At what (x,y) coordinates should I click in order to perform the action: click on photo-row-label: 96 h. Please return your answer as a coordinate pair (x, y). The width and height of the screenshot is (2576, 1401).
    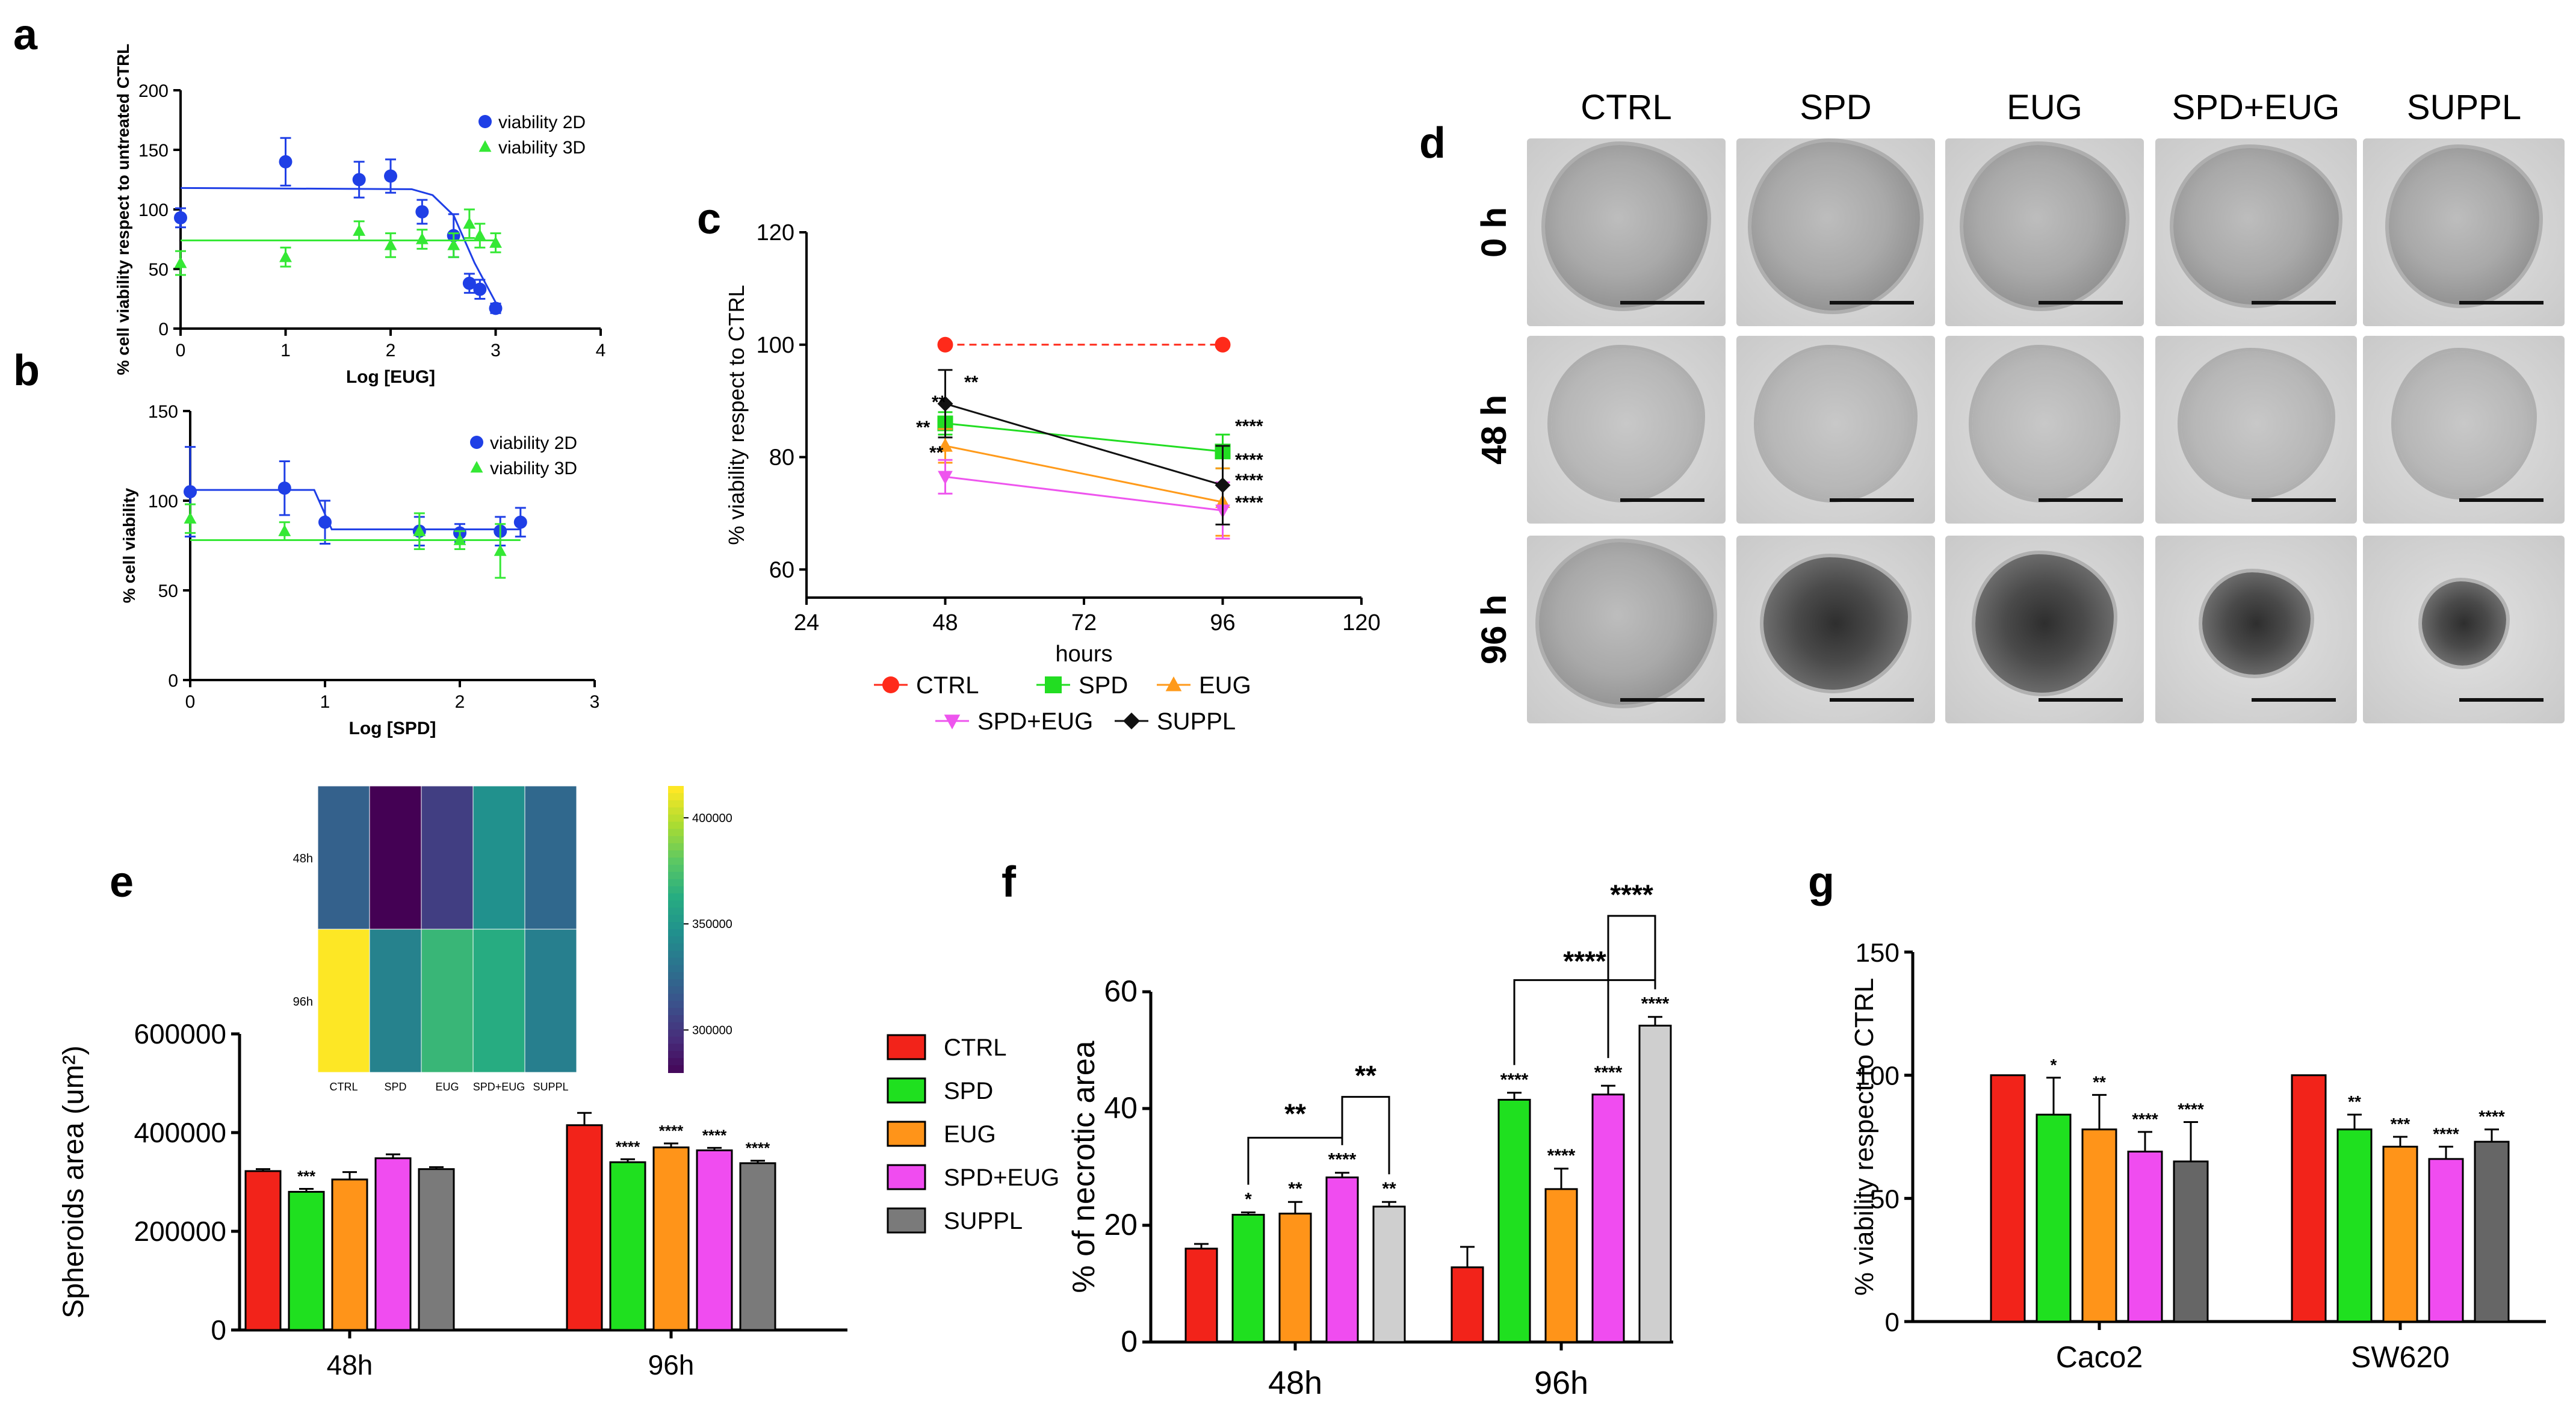
    Looking at the image, I should click on (1494, 630).